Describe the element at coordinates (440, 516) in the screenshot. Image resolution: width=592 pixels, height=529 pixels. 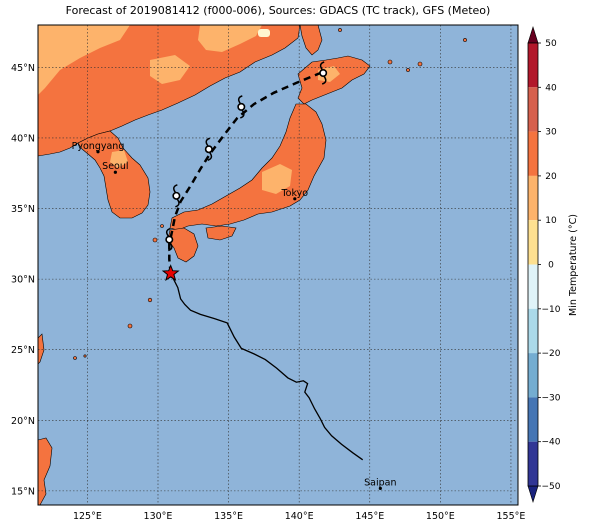
I see `lon-tick-label: 150°E` at that location.